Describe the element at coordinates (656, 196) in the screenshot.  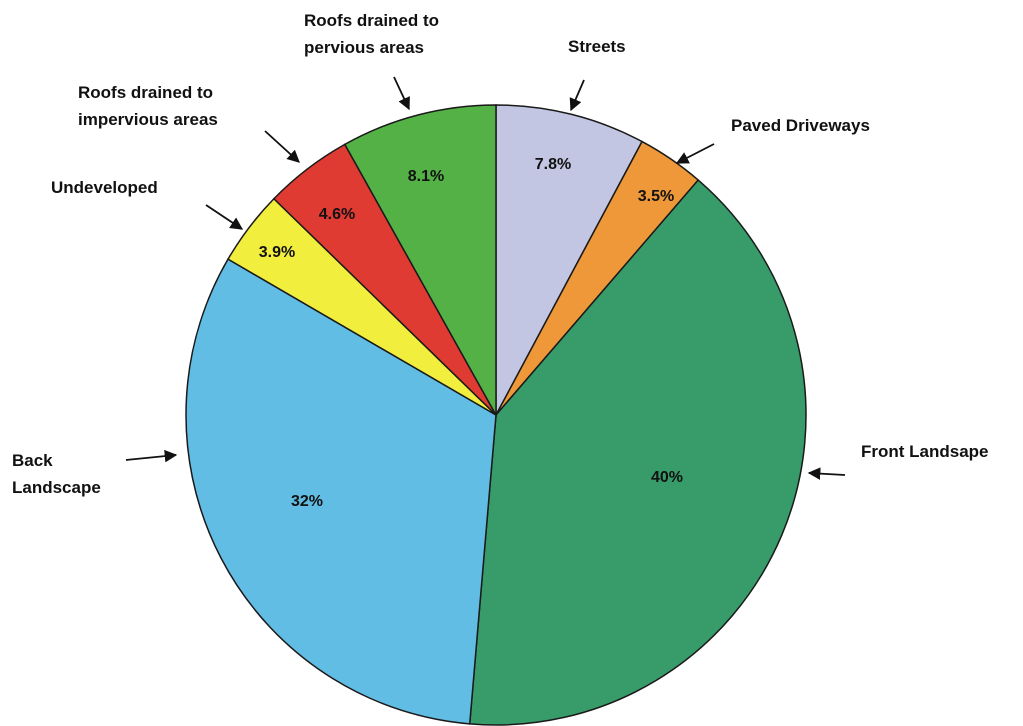
I see `percent-label: 3.5%` at that location.